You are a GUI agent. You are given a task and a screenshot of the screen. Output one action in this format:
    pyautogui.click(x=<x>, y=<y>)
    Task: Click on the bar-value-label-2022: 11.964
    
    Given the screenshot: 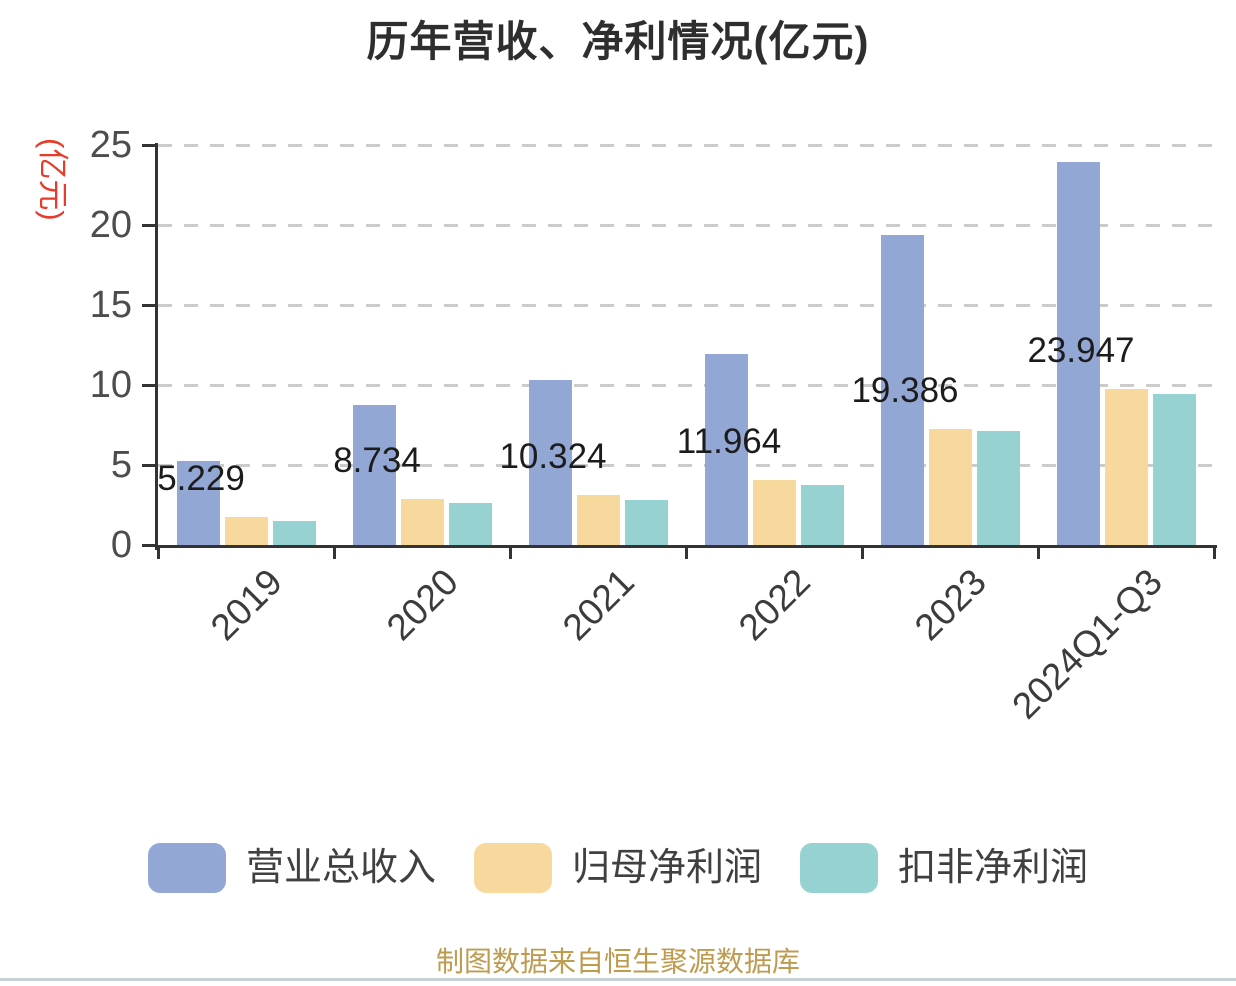 What is the action you would take?
    pyautogui.click(x=729, y=442)
    